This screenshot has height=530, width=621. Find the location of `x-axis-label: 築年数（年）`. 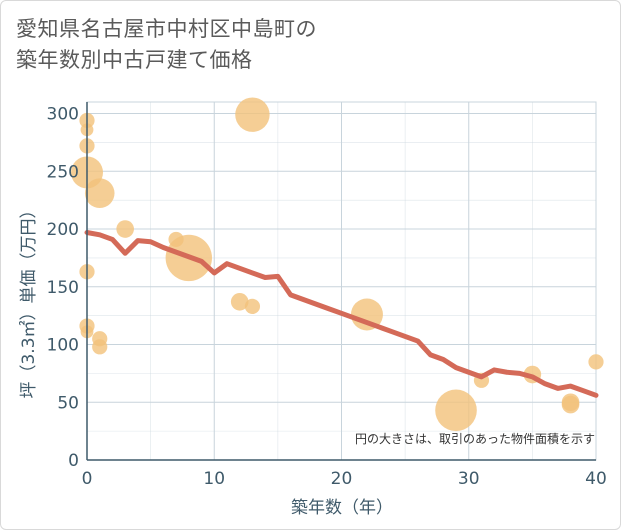

x-axis-label: 築年数（年） is located at coordinates (342, 508).